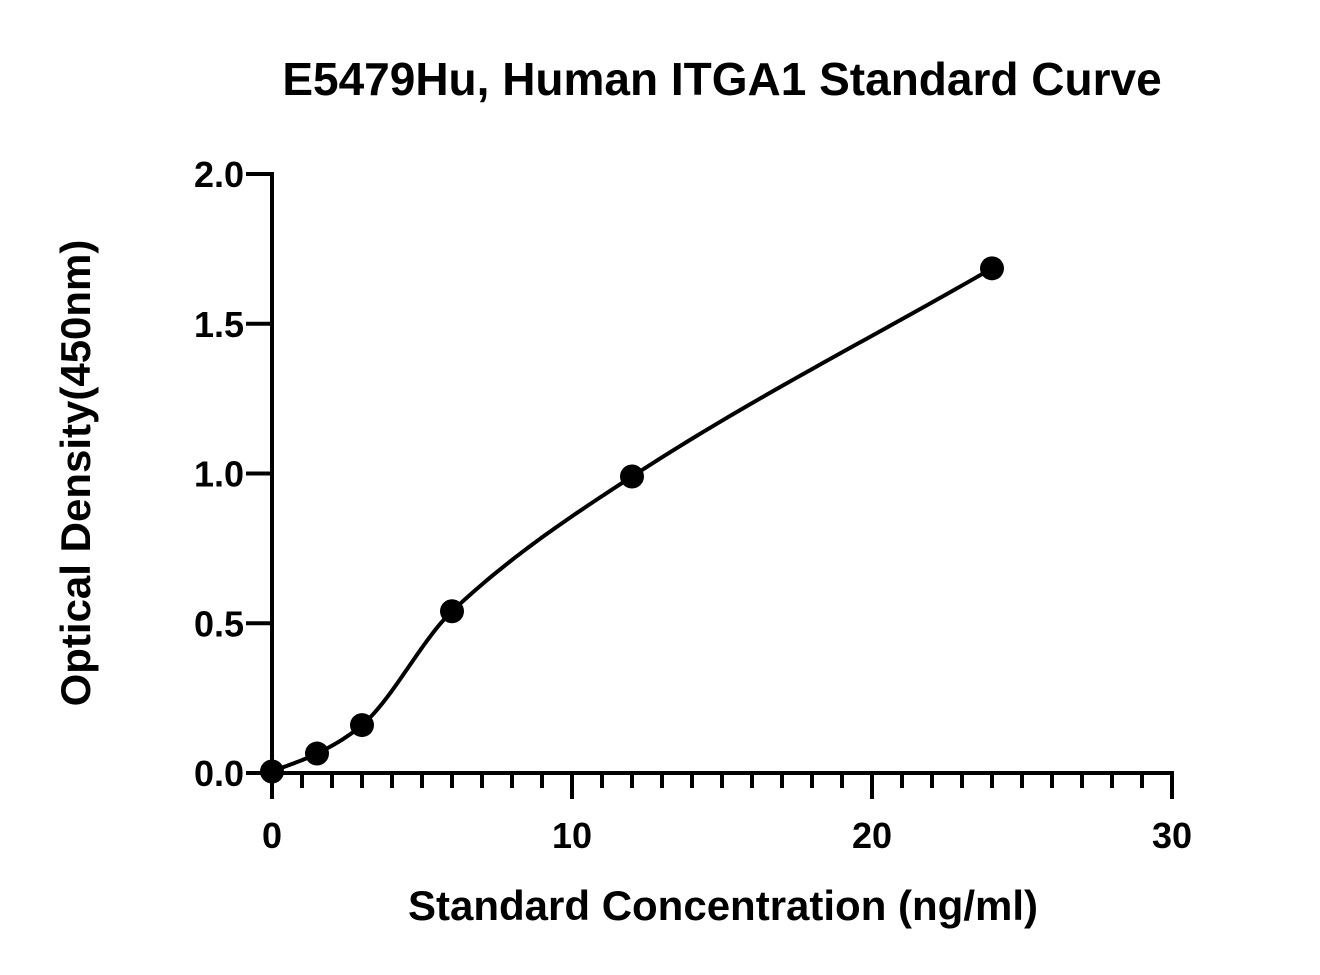  What do you see at coordinates (219, 324) in the screenshot?
I see `y-tick-label-3: 1.5` at bounding box center [219, 324].